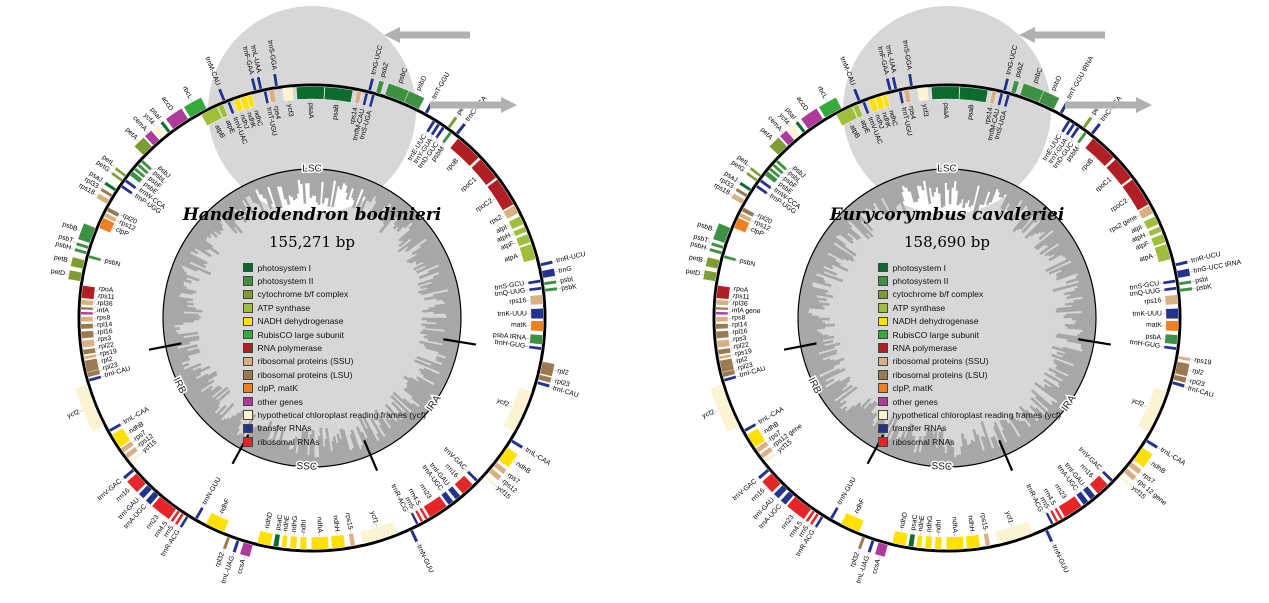  Describe the element at coordinates (730, 379) in the screenshot. I see `gene-block-trnI-CAU` at that location.